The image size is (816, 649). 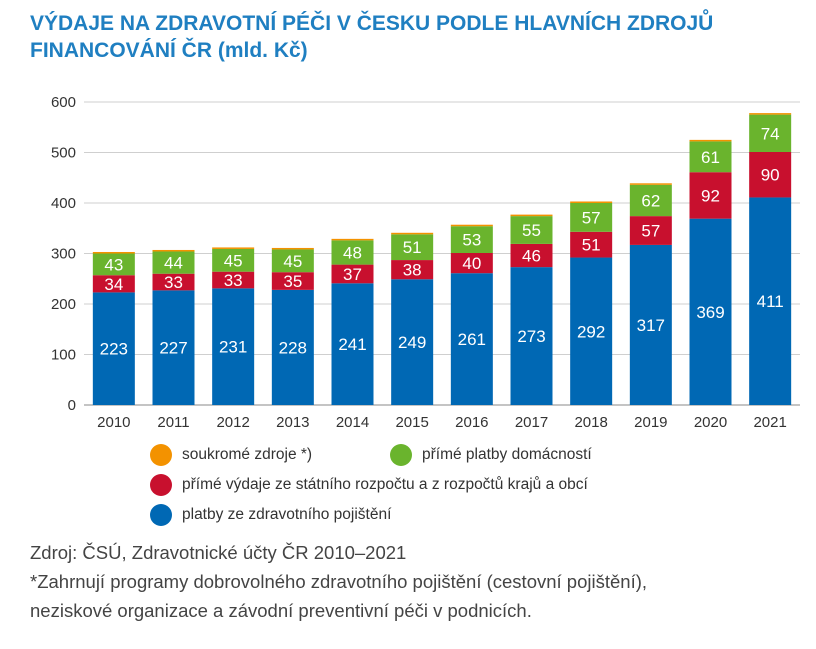 I want to click on bar-value-label: 46, so click(x=531, y=256).